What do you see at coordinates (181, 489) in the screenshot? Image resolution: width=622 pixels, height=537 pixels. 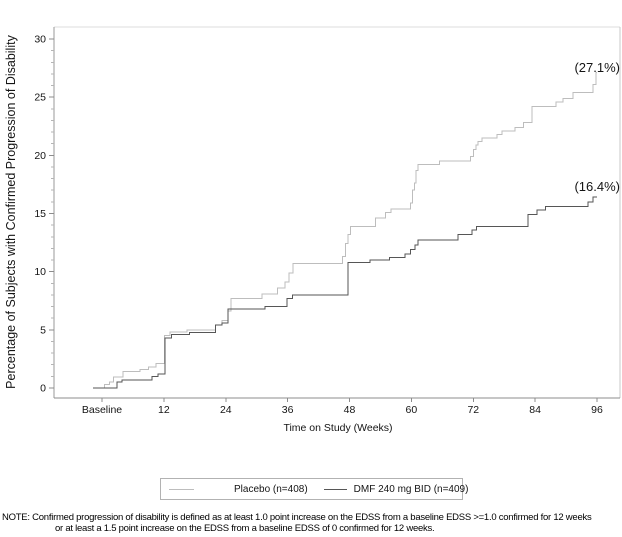 I see `placebo-line-sample` at bounding box center [181, 489].